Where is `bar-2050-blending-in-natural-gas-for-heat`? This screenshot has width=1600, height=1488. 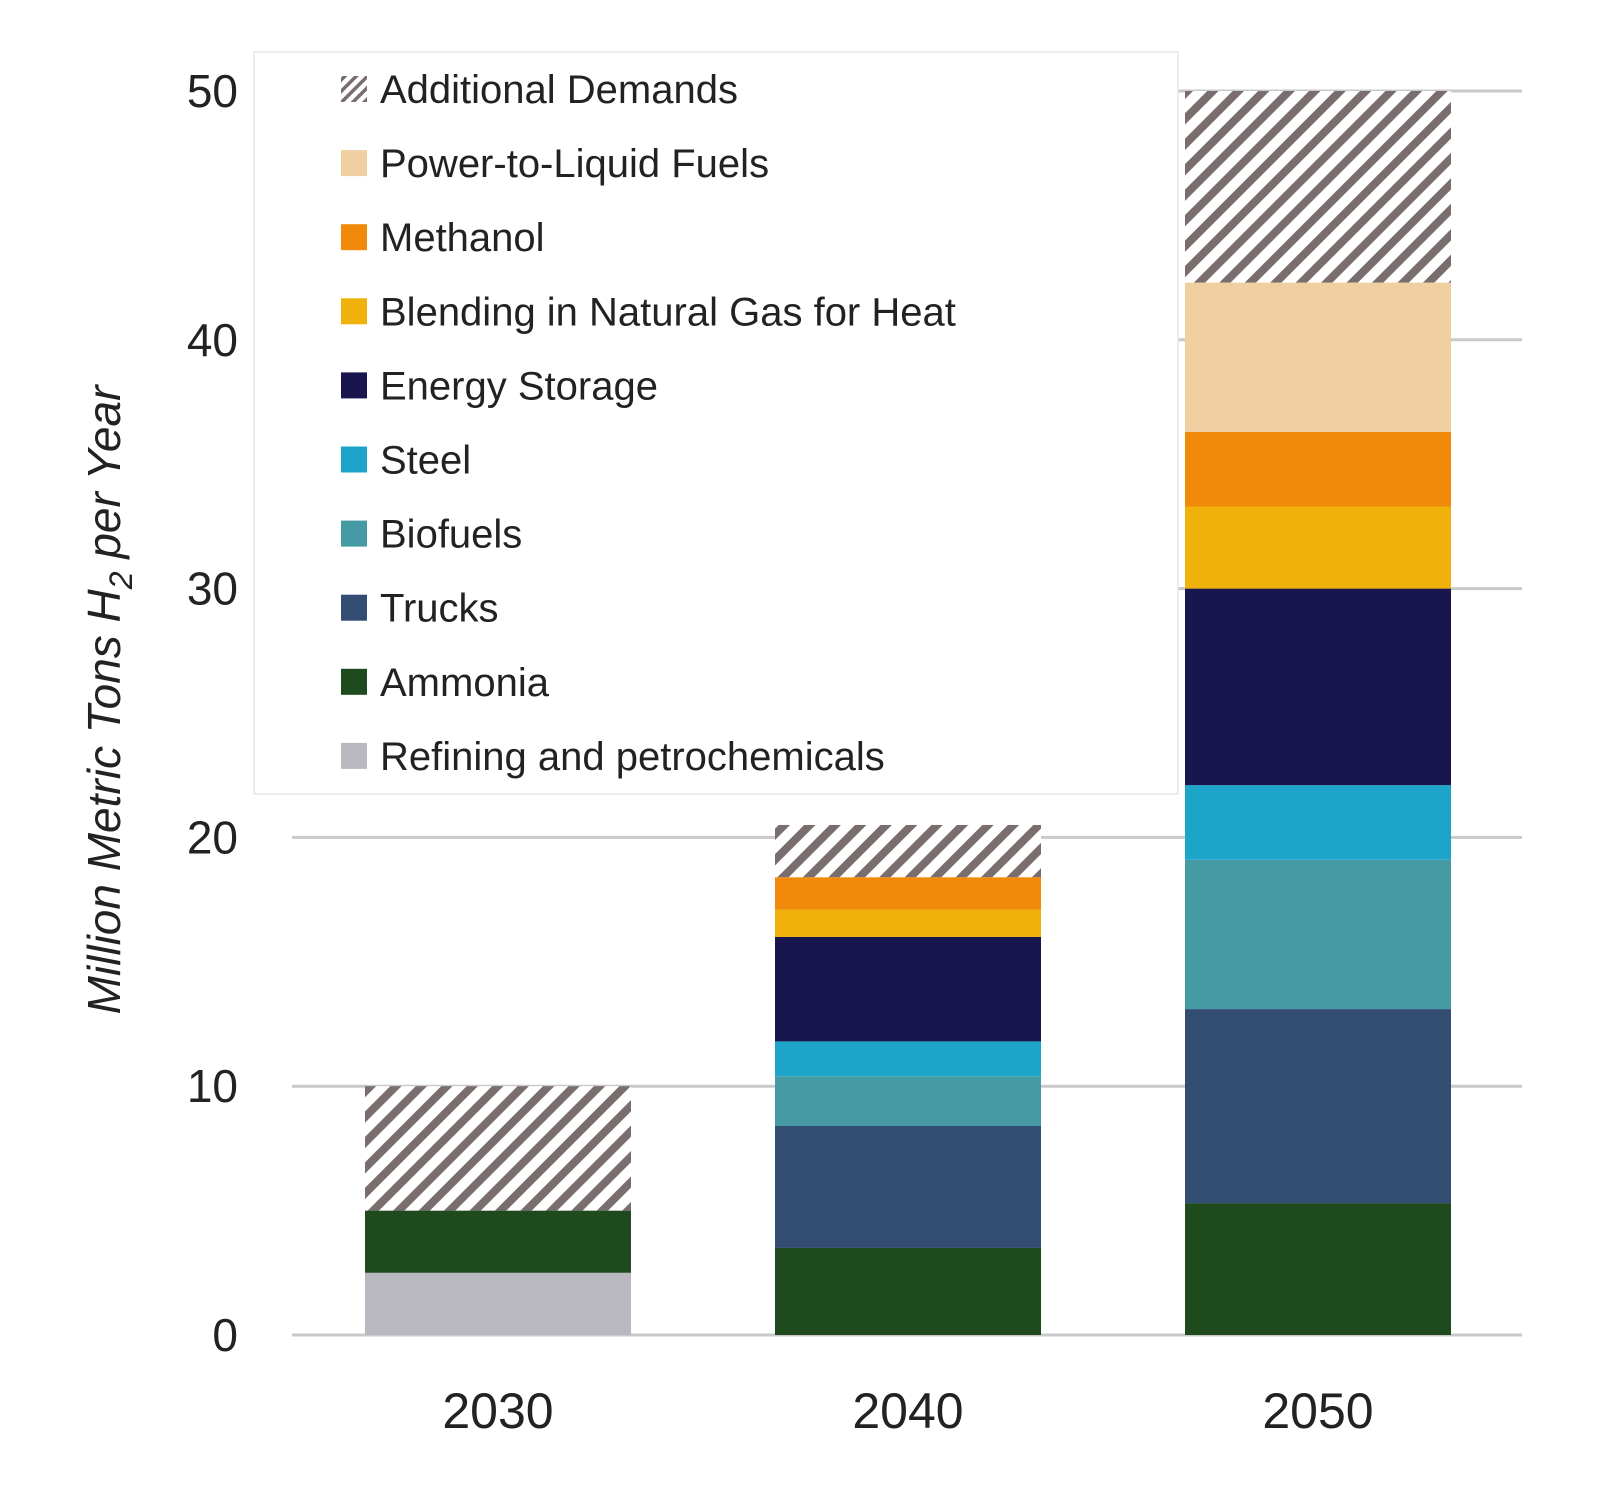 bar-2050-blending-in-natural-gas-for-heat is located at coordinates (1318, 547).